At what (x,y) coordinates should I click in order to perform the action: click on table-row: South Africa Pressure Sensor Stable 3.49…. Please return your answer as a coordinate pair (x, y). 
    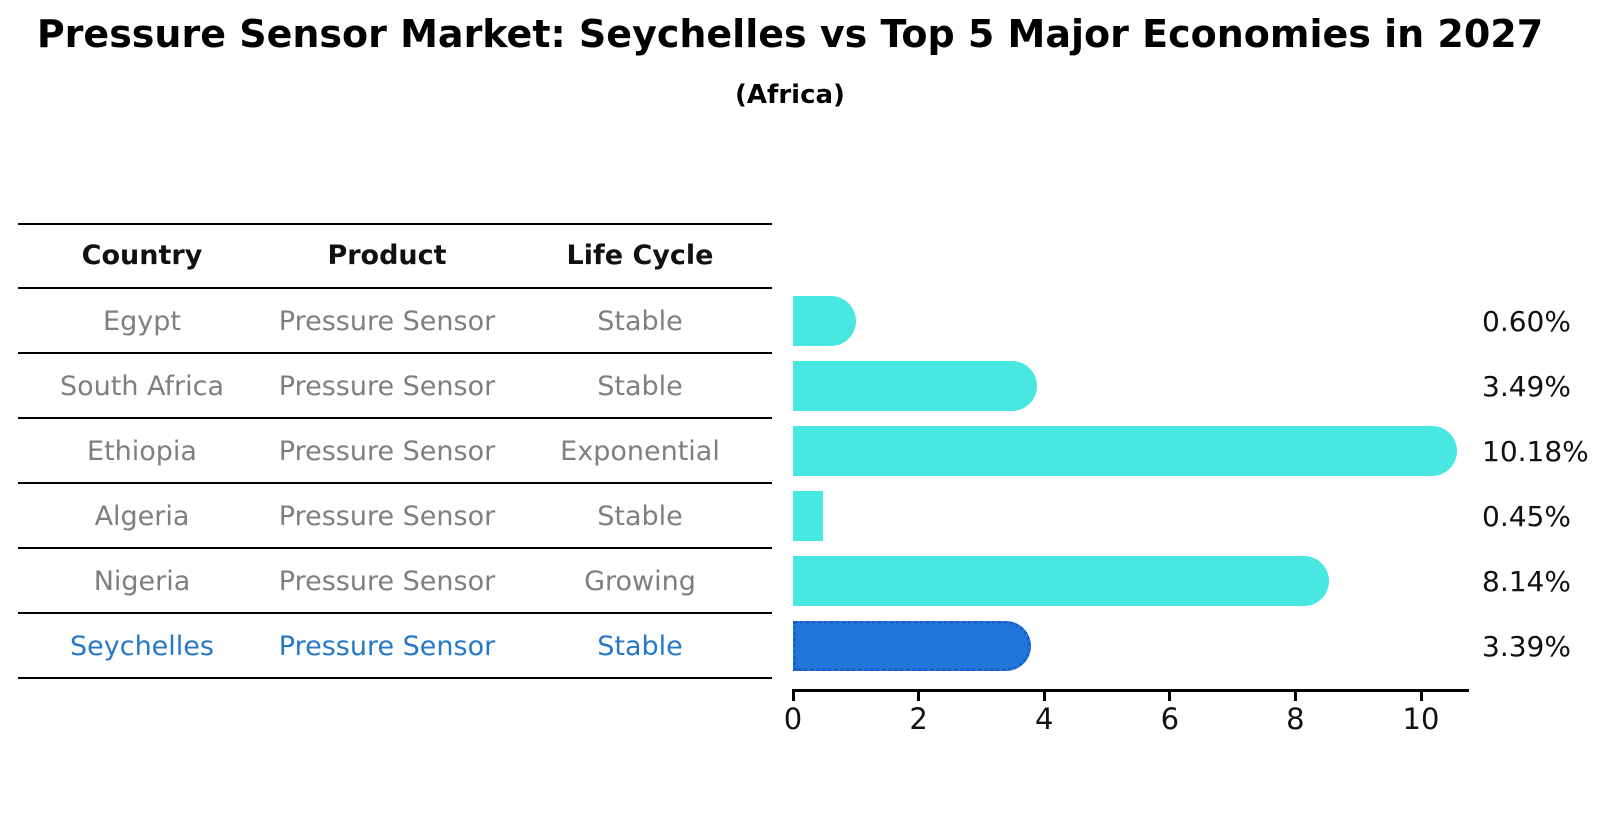
    Looking at the image, I should click on (802, 386).